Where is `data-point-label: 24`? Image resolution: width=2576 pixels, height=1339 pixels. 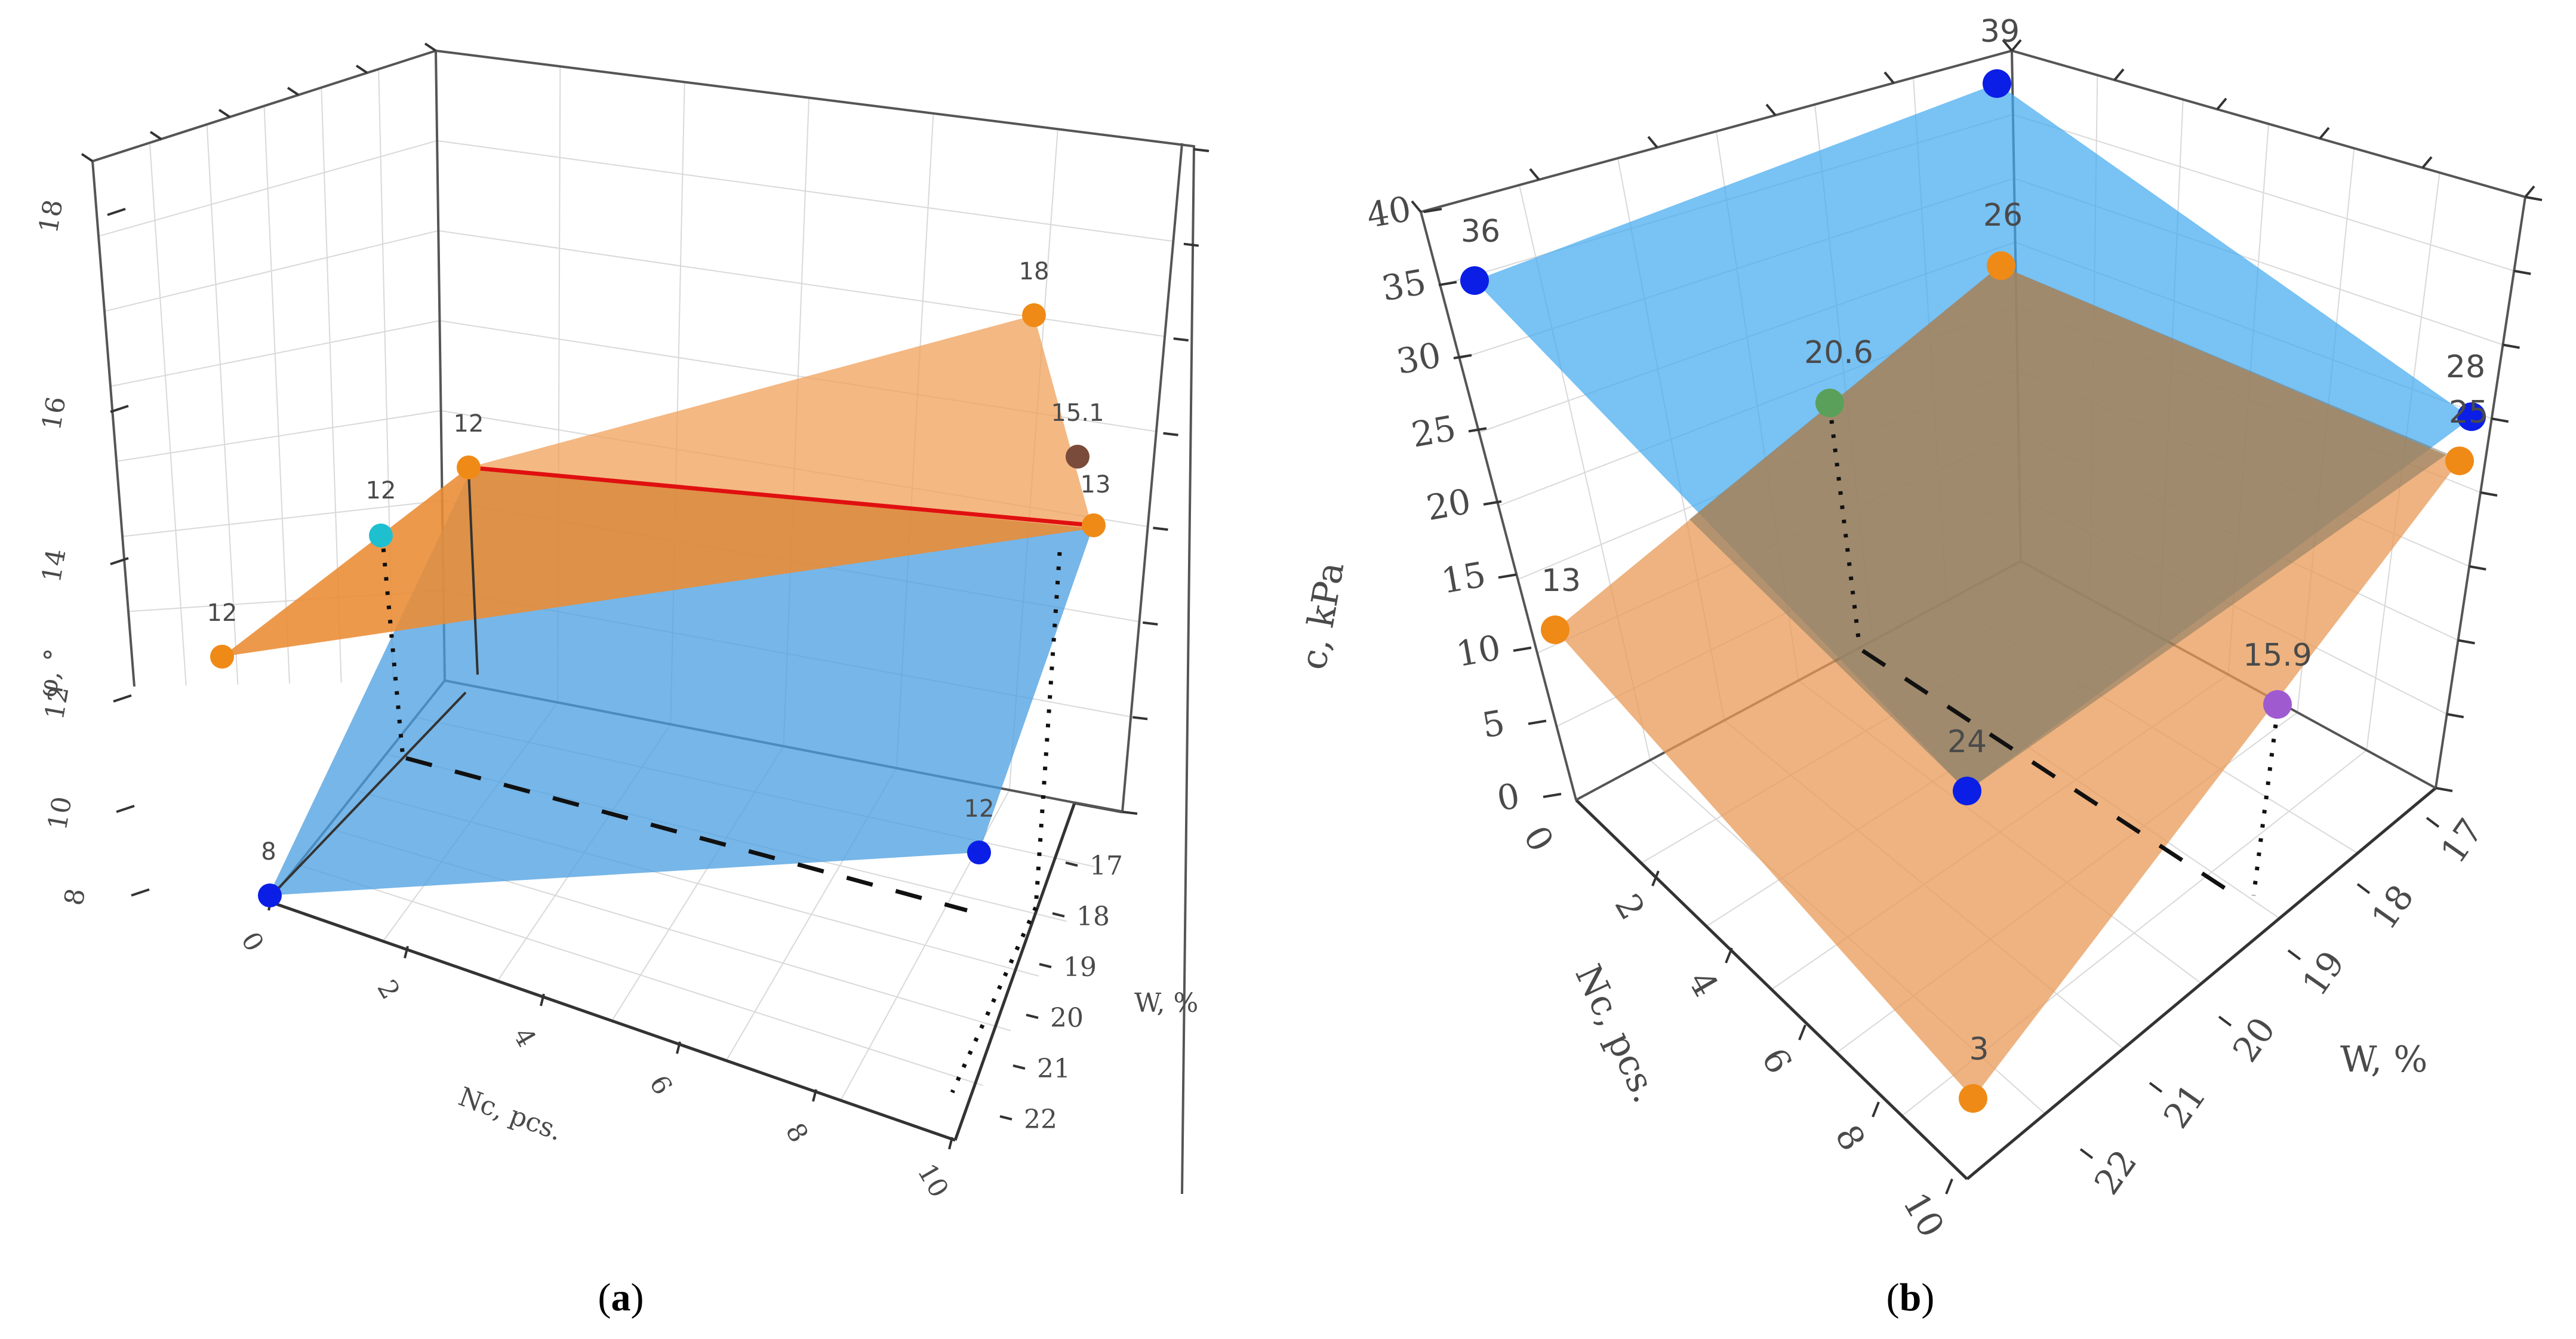
data-point-label: 24 is located at coordinates (1967, 742).